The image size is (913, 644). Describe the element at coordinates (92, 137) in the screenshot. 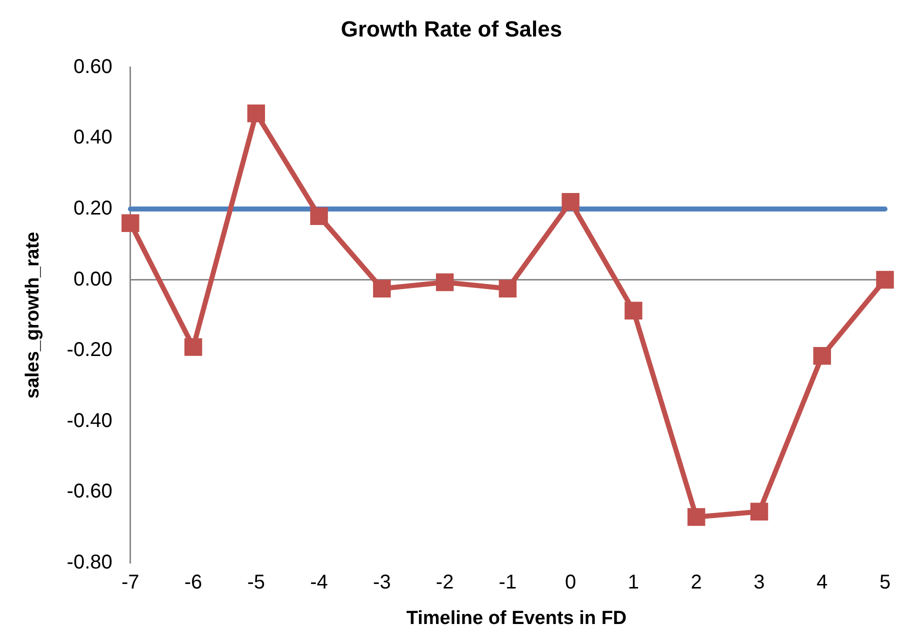

I see `y-tick-label: 0.40` at that location.